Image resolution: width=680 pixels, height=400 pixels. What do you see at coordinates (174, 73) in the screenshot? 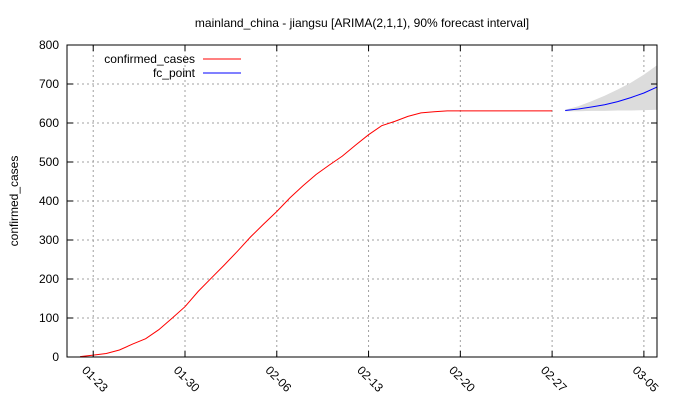
I see `legend-label: fc_point` at bounding box center [174, 73].